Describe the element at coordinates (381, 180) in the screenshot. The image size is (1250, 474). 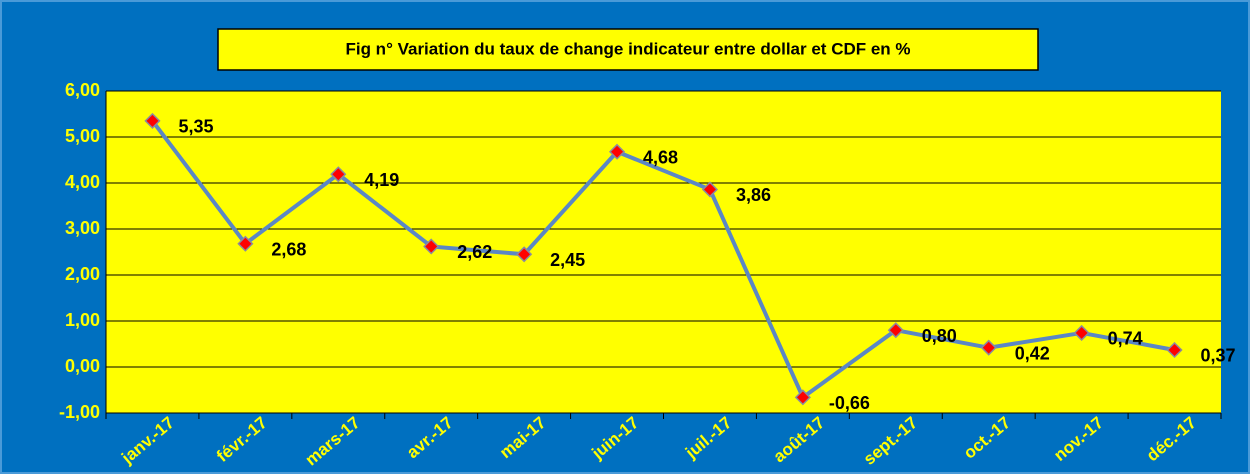
I see `data-label: 4,19` at that location.